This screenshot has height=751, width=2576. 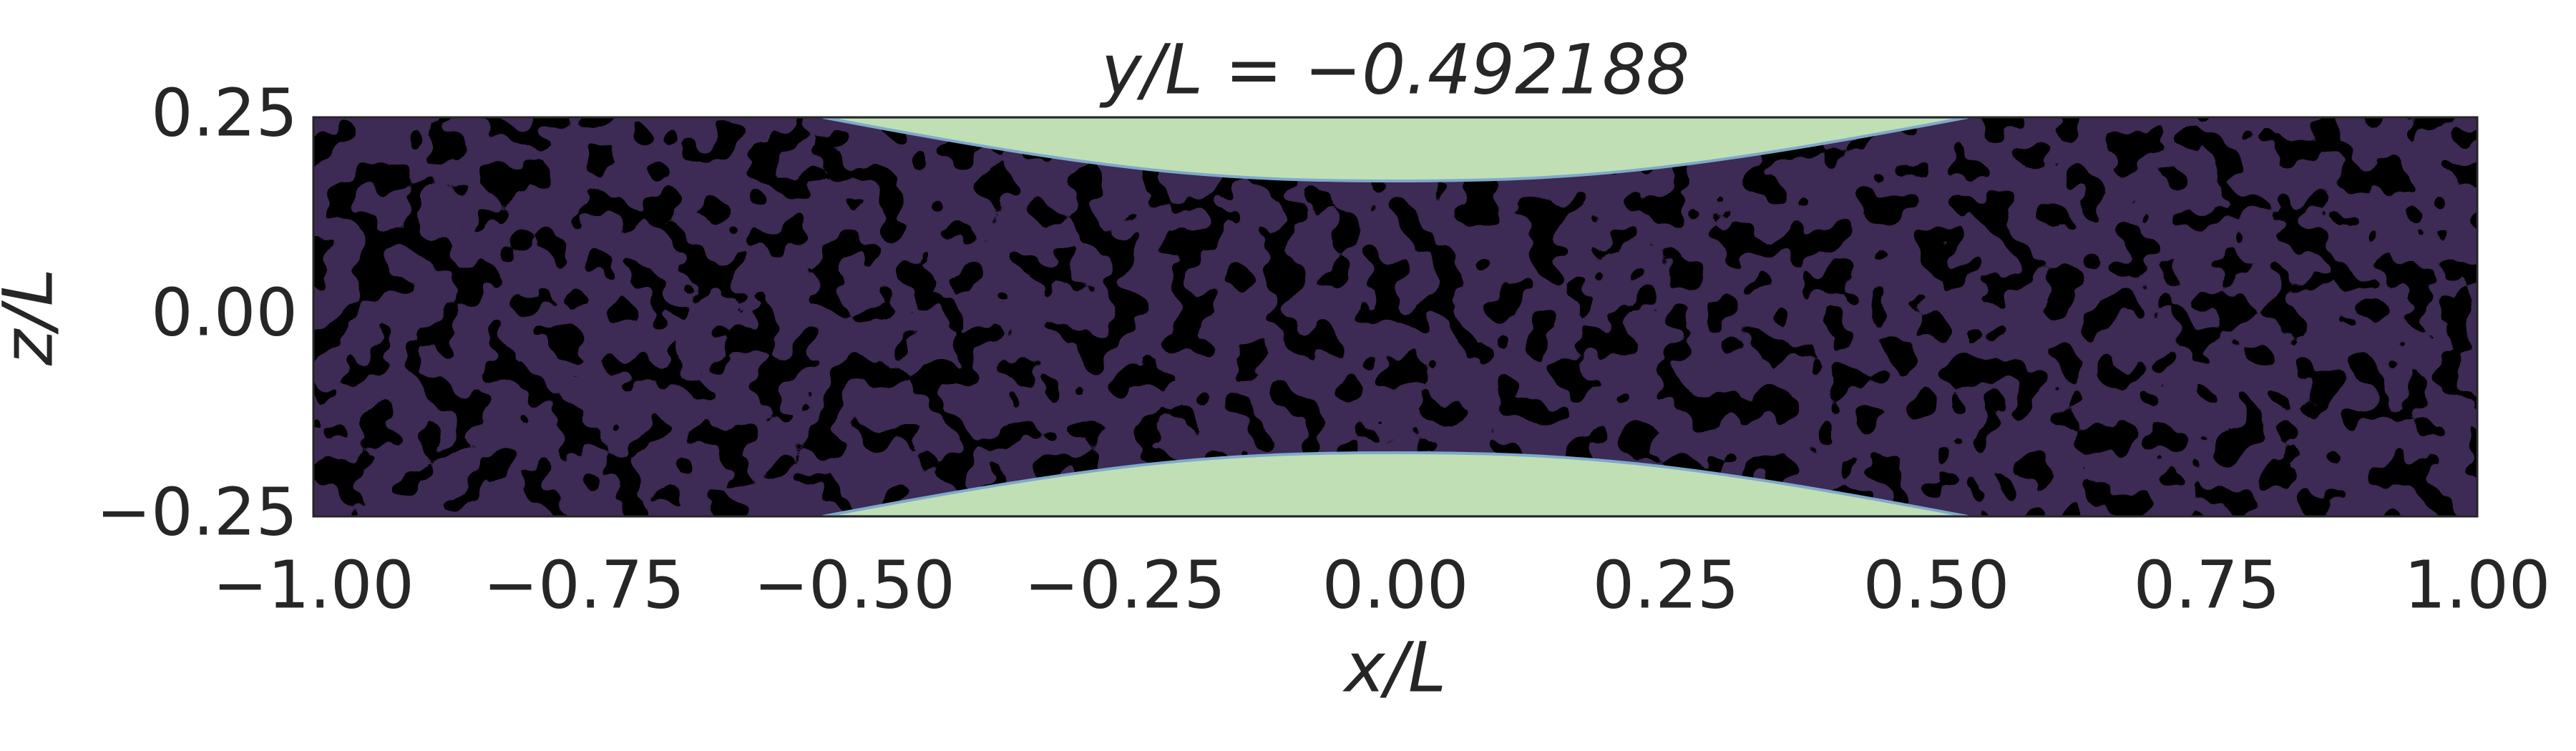 I want to click on x-tick-label: 0.50, so click(x=1936, y=584).